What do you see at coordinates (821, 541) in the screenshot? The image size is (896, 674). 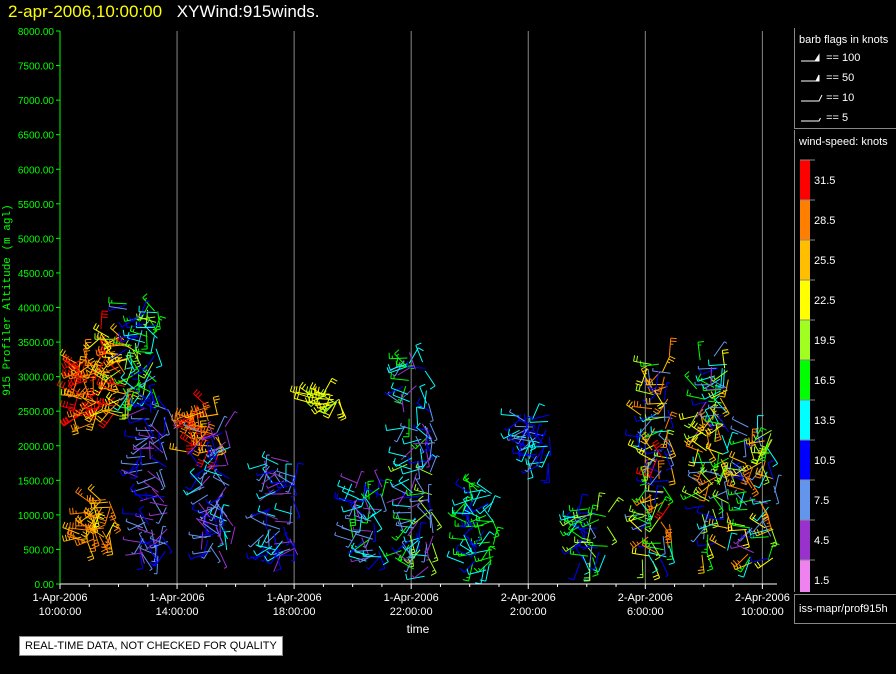 I see `speed-bin-label: 4.5` at bounding box center [821, 541].